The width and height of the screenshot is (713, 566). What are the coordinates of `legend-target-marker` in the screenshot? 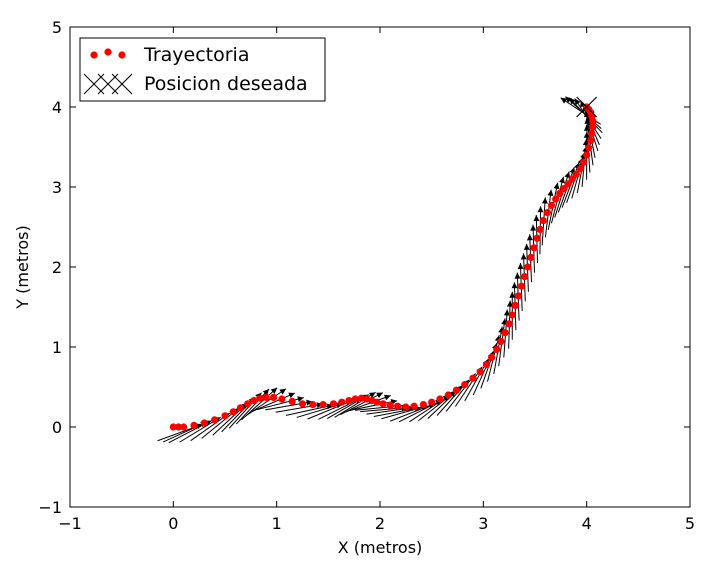 It's located at (108, 84).